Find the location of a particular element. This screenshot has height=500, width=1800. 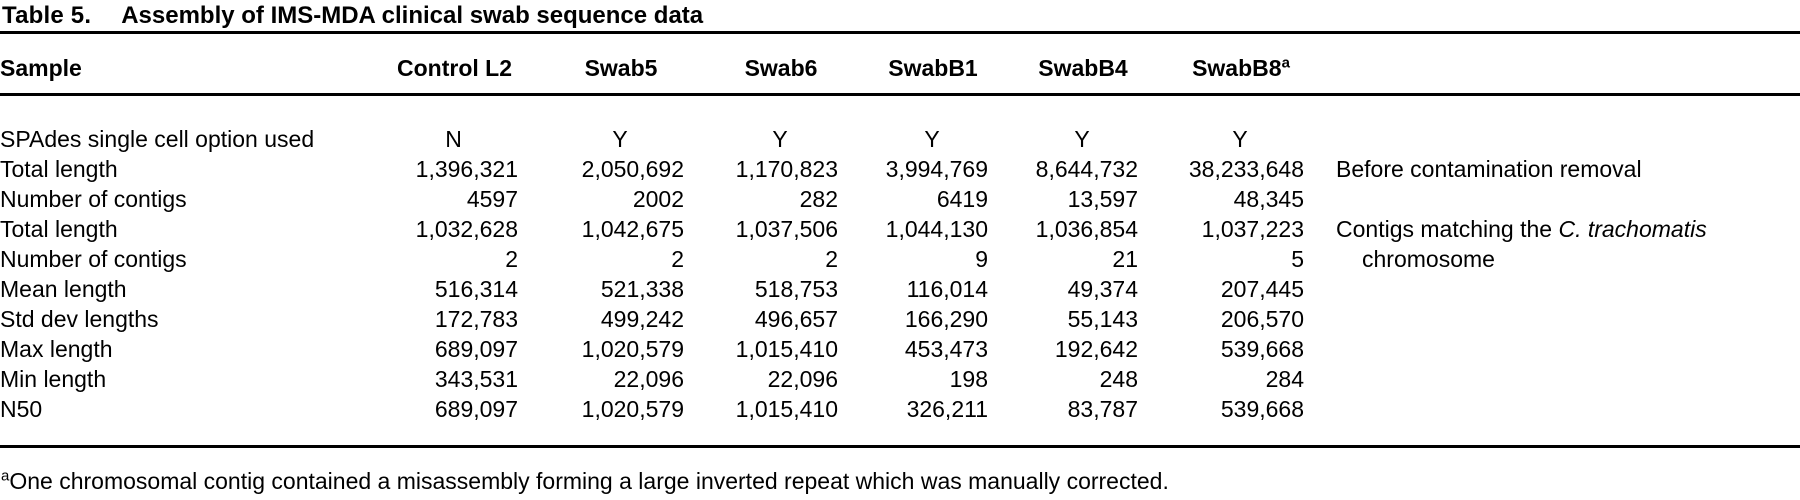

note-cell: Before contamination removal is located at coordinates (1489, 168).